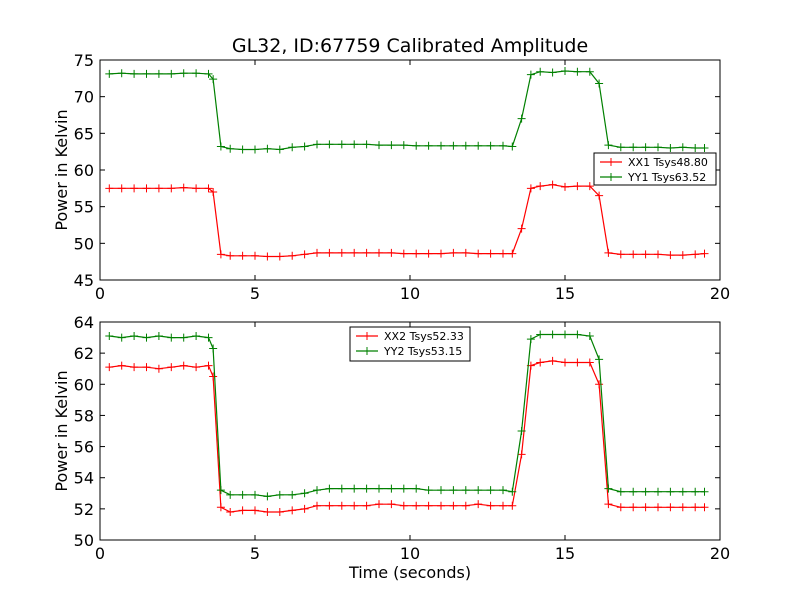 The image size is (800, 600). Describe the element at coordinates (100, 293) in the screenshot. I see `x-tick-label: 0` at that location.